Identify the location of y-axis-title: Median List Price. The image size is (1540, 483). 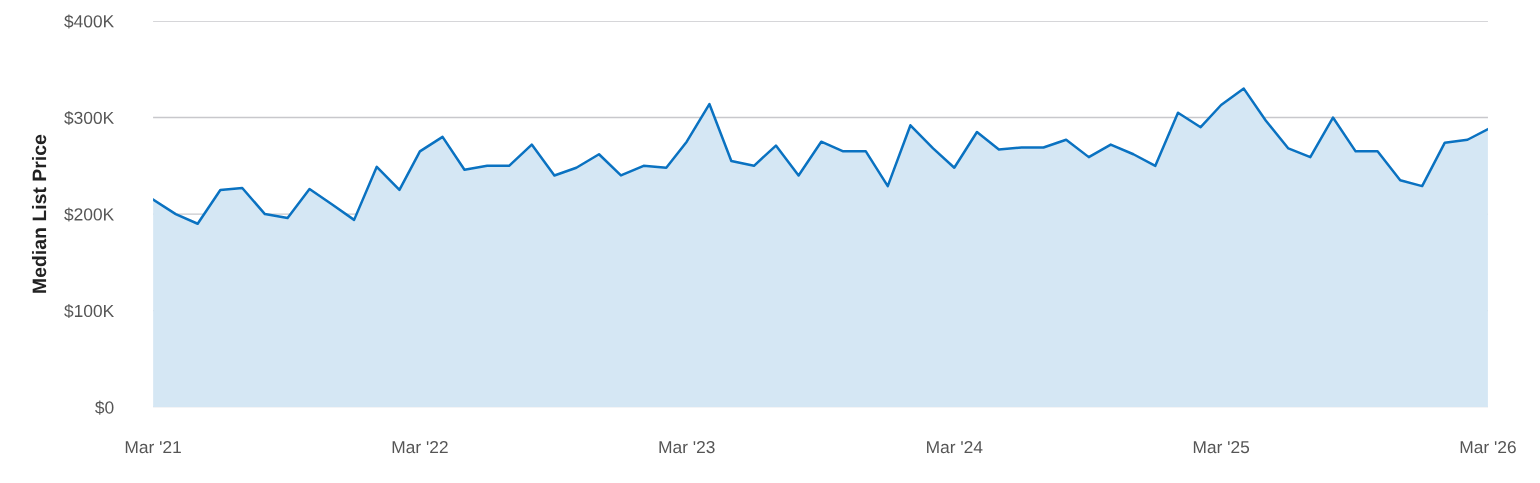
(39, 213).